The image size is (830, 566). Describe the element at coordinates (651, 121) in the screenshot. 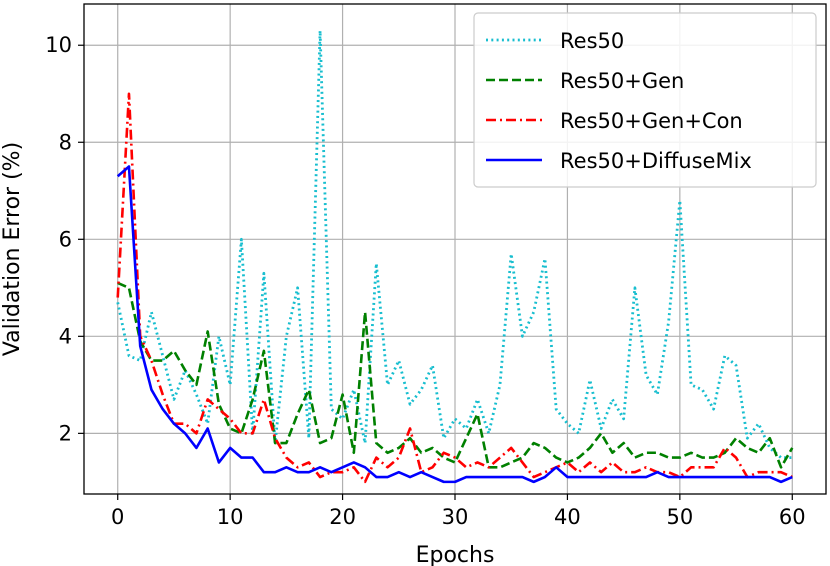

I see `legend-label: Res50+Gen+Con` at that location.